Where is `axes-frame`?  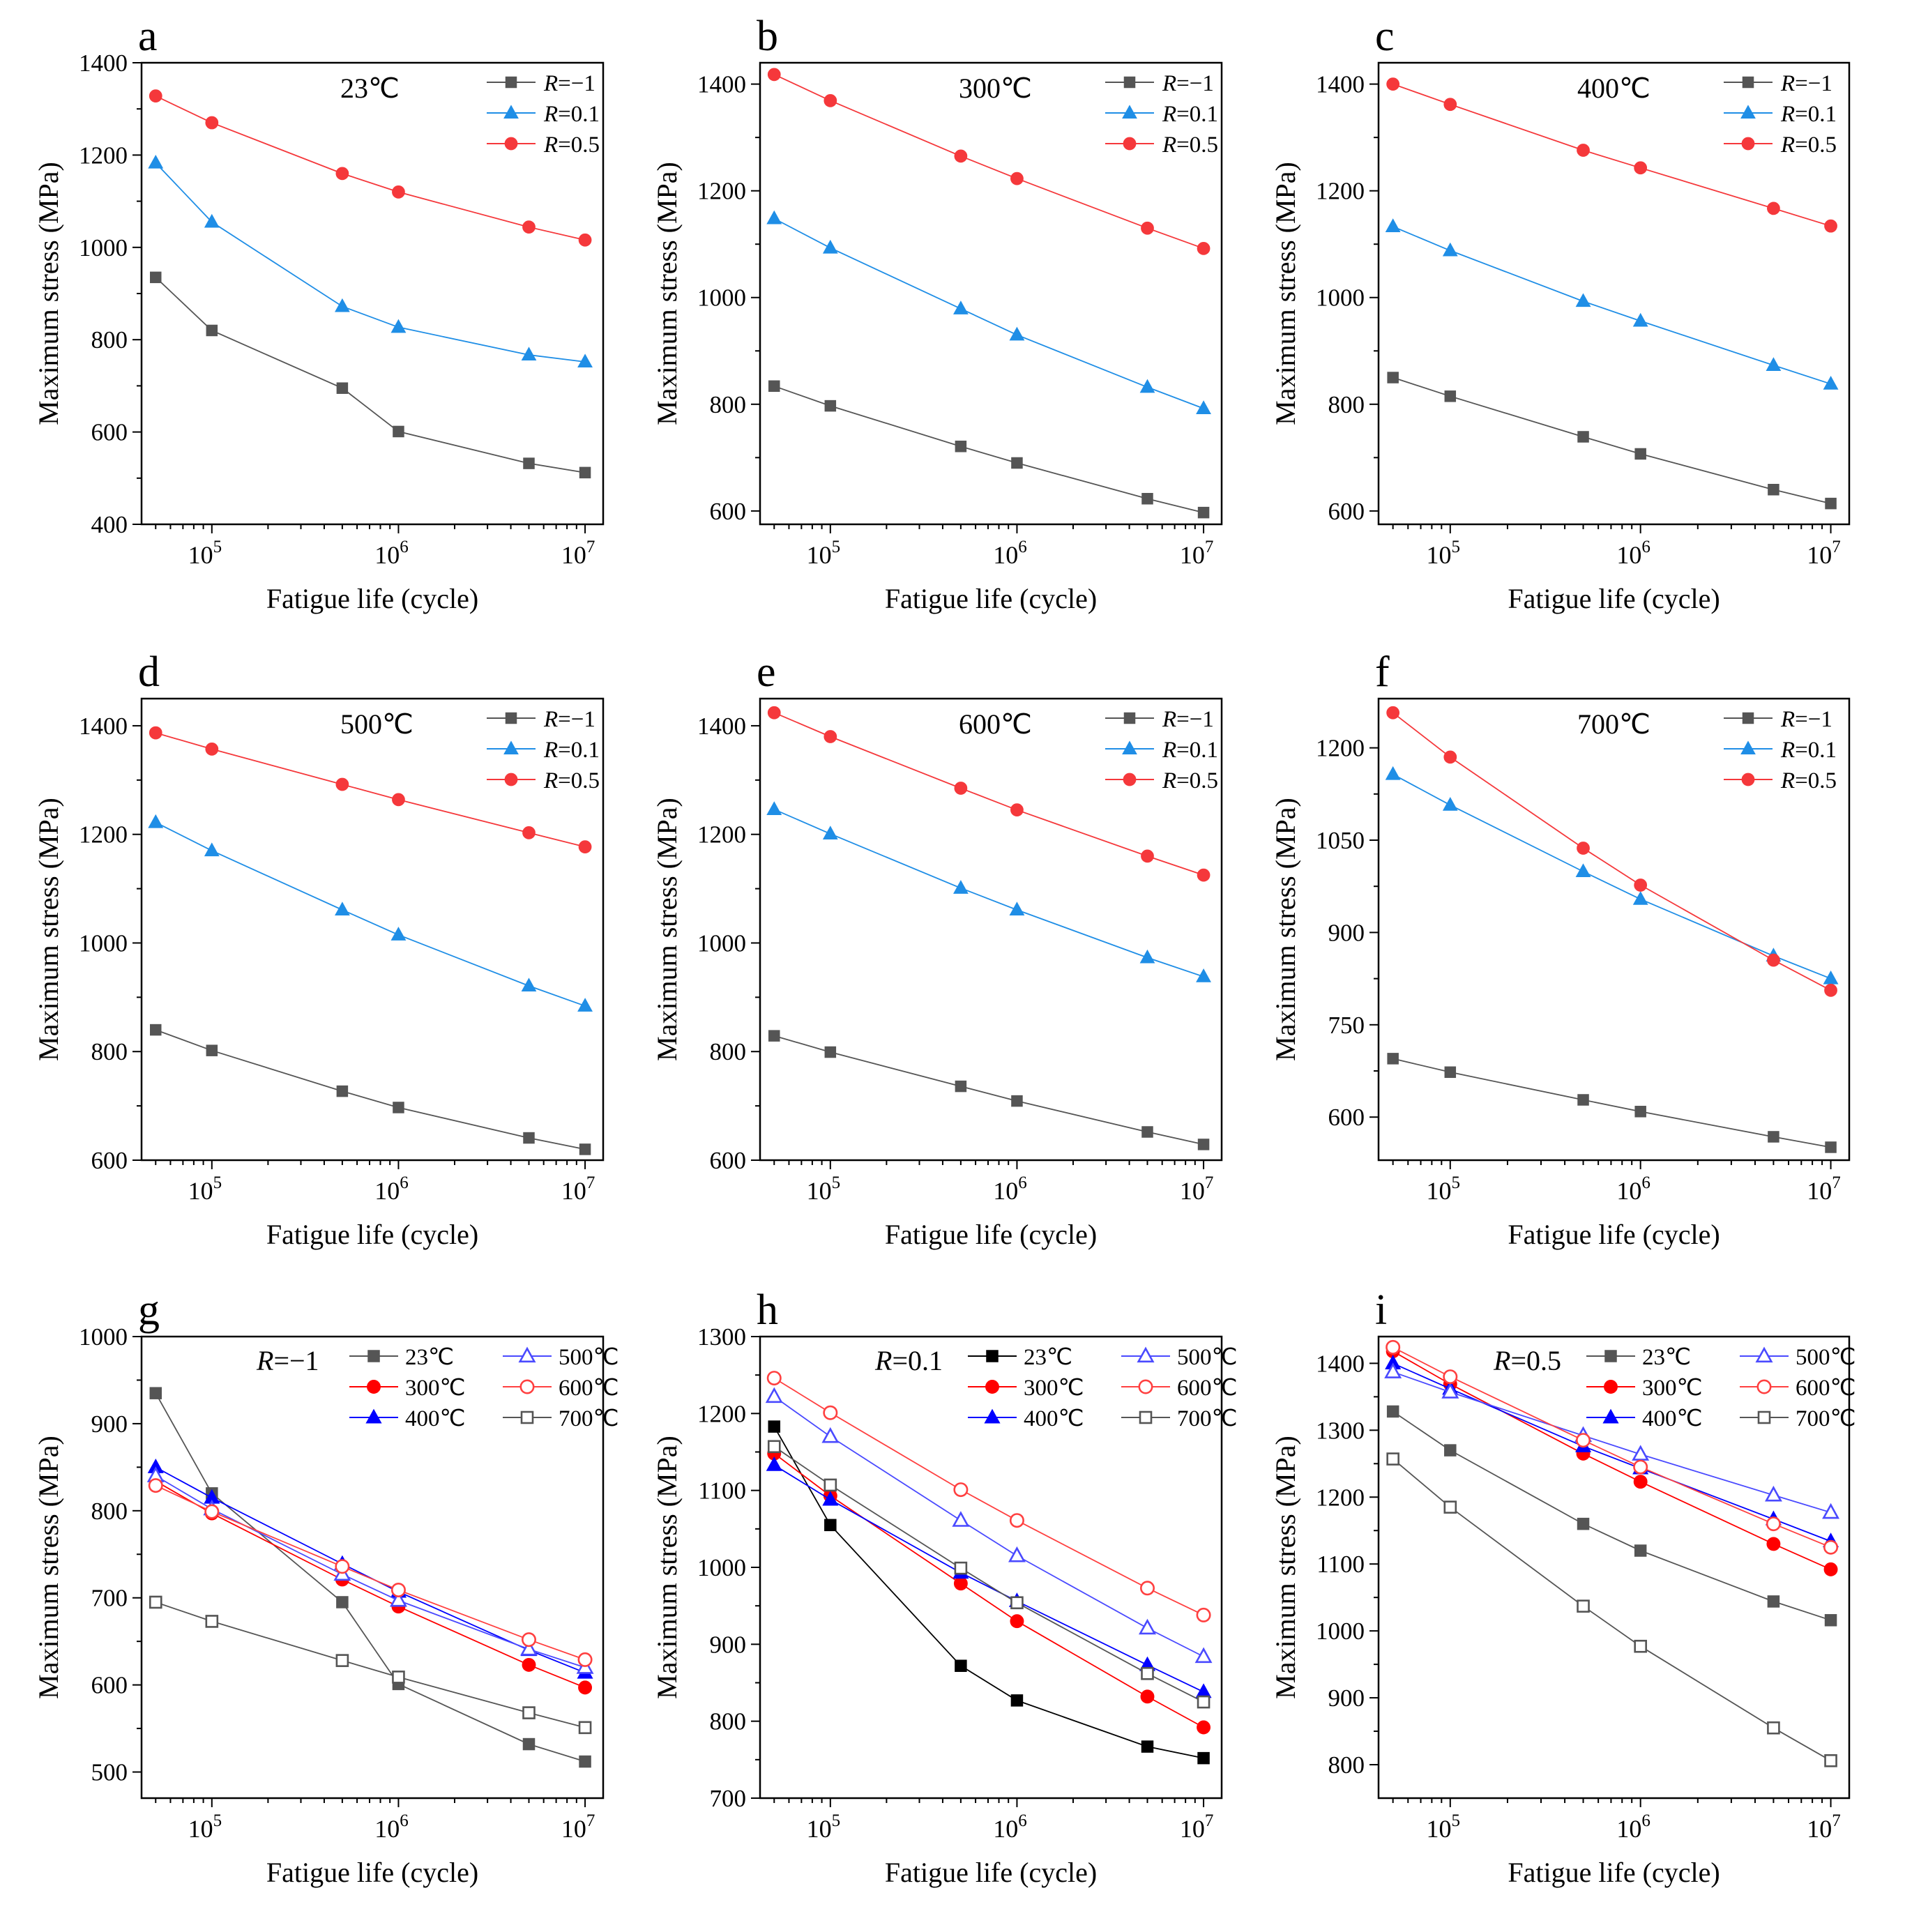
axes-frame is located at coordinates (372, 1567).